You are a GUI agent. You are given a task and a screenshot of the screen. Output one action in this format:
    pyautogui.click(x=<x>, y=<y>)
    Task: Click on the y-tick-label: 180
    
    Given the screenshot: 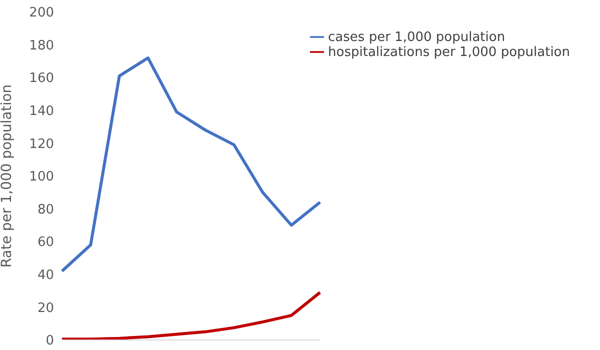 What is the action you would take?
    pyautogui.click(x=41, y=46)
    